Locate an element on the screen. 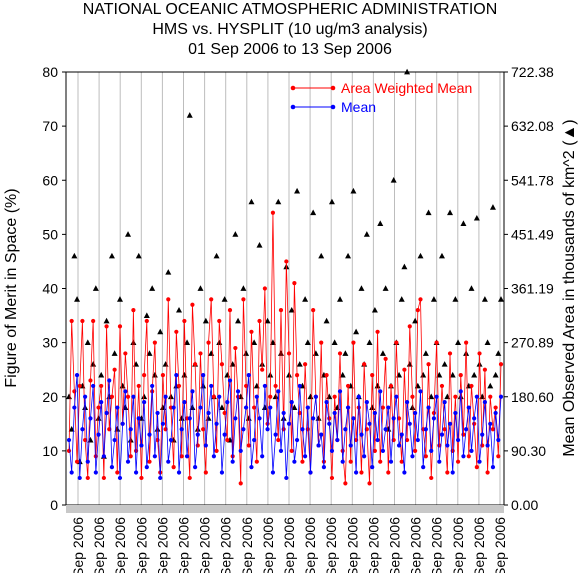  series-line is located at coordinates (285, 426).